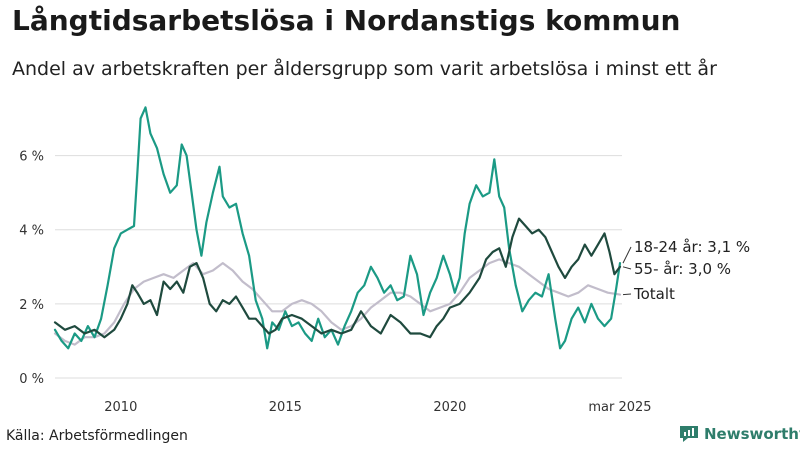  What do you see at coordinates (31, 268) in the screenshot?
I see `y-axis: 0 % 2 % 4 % 6 %` at bounding box center [31, 268].